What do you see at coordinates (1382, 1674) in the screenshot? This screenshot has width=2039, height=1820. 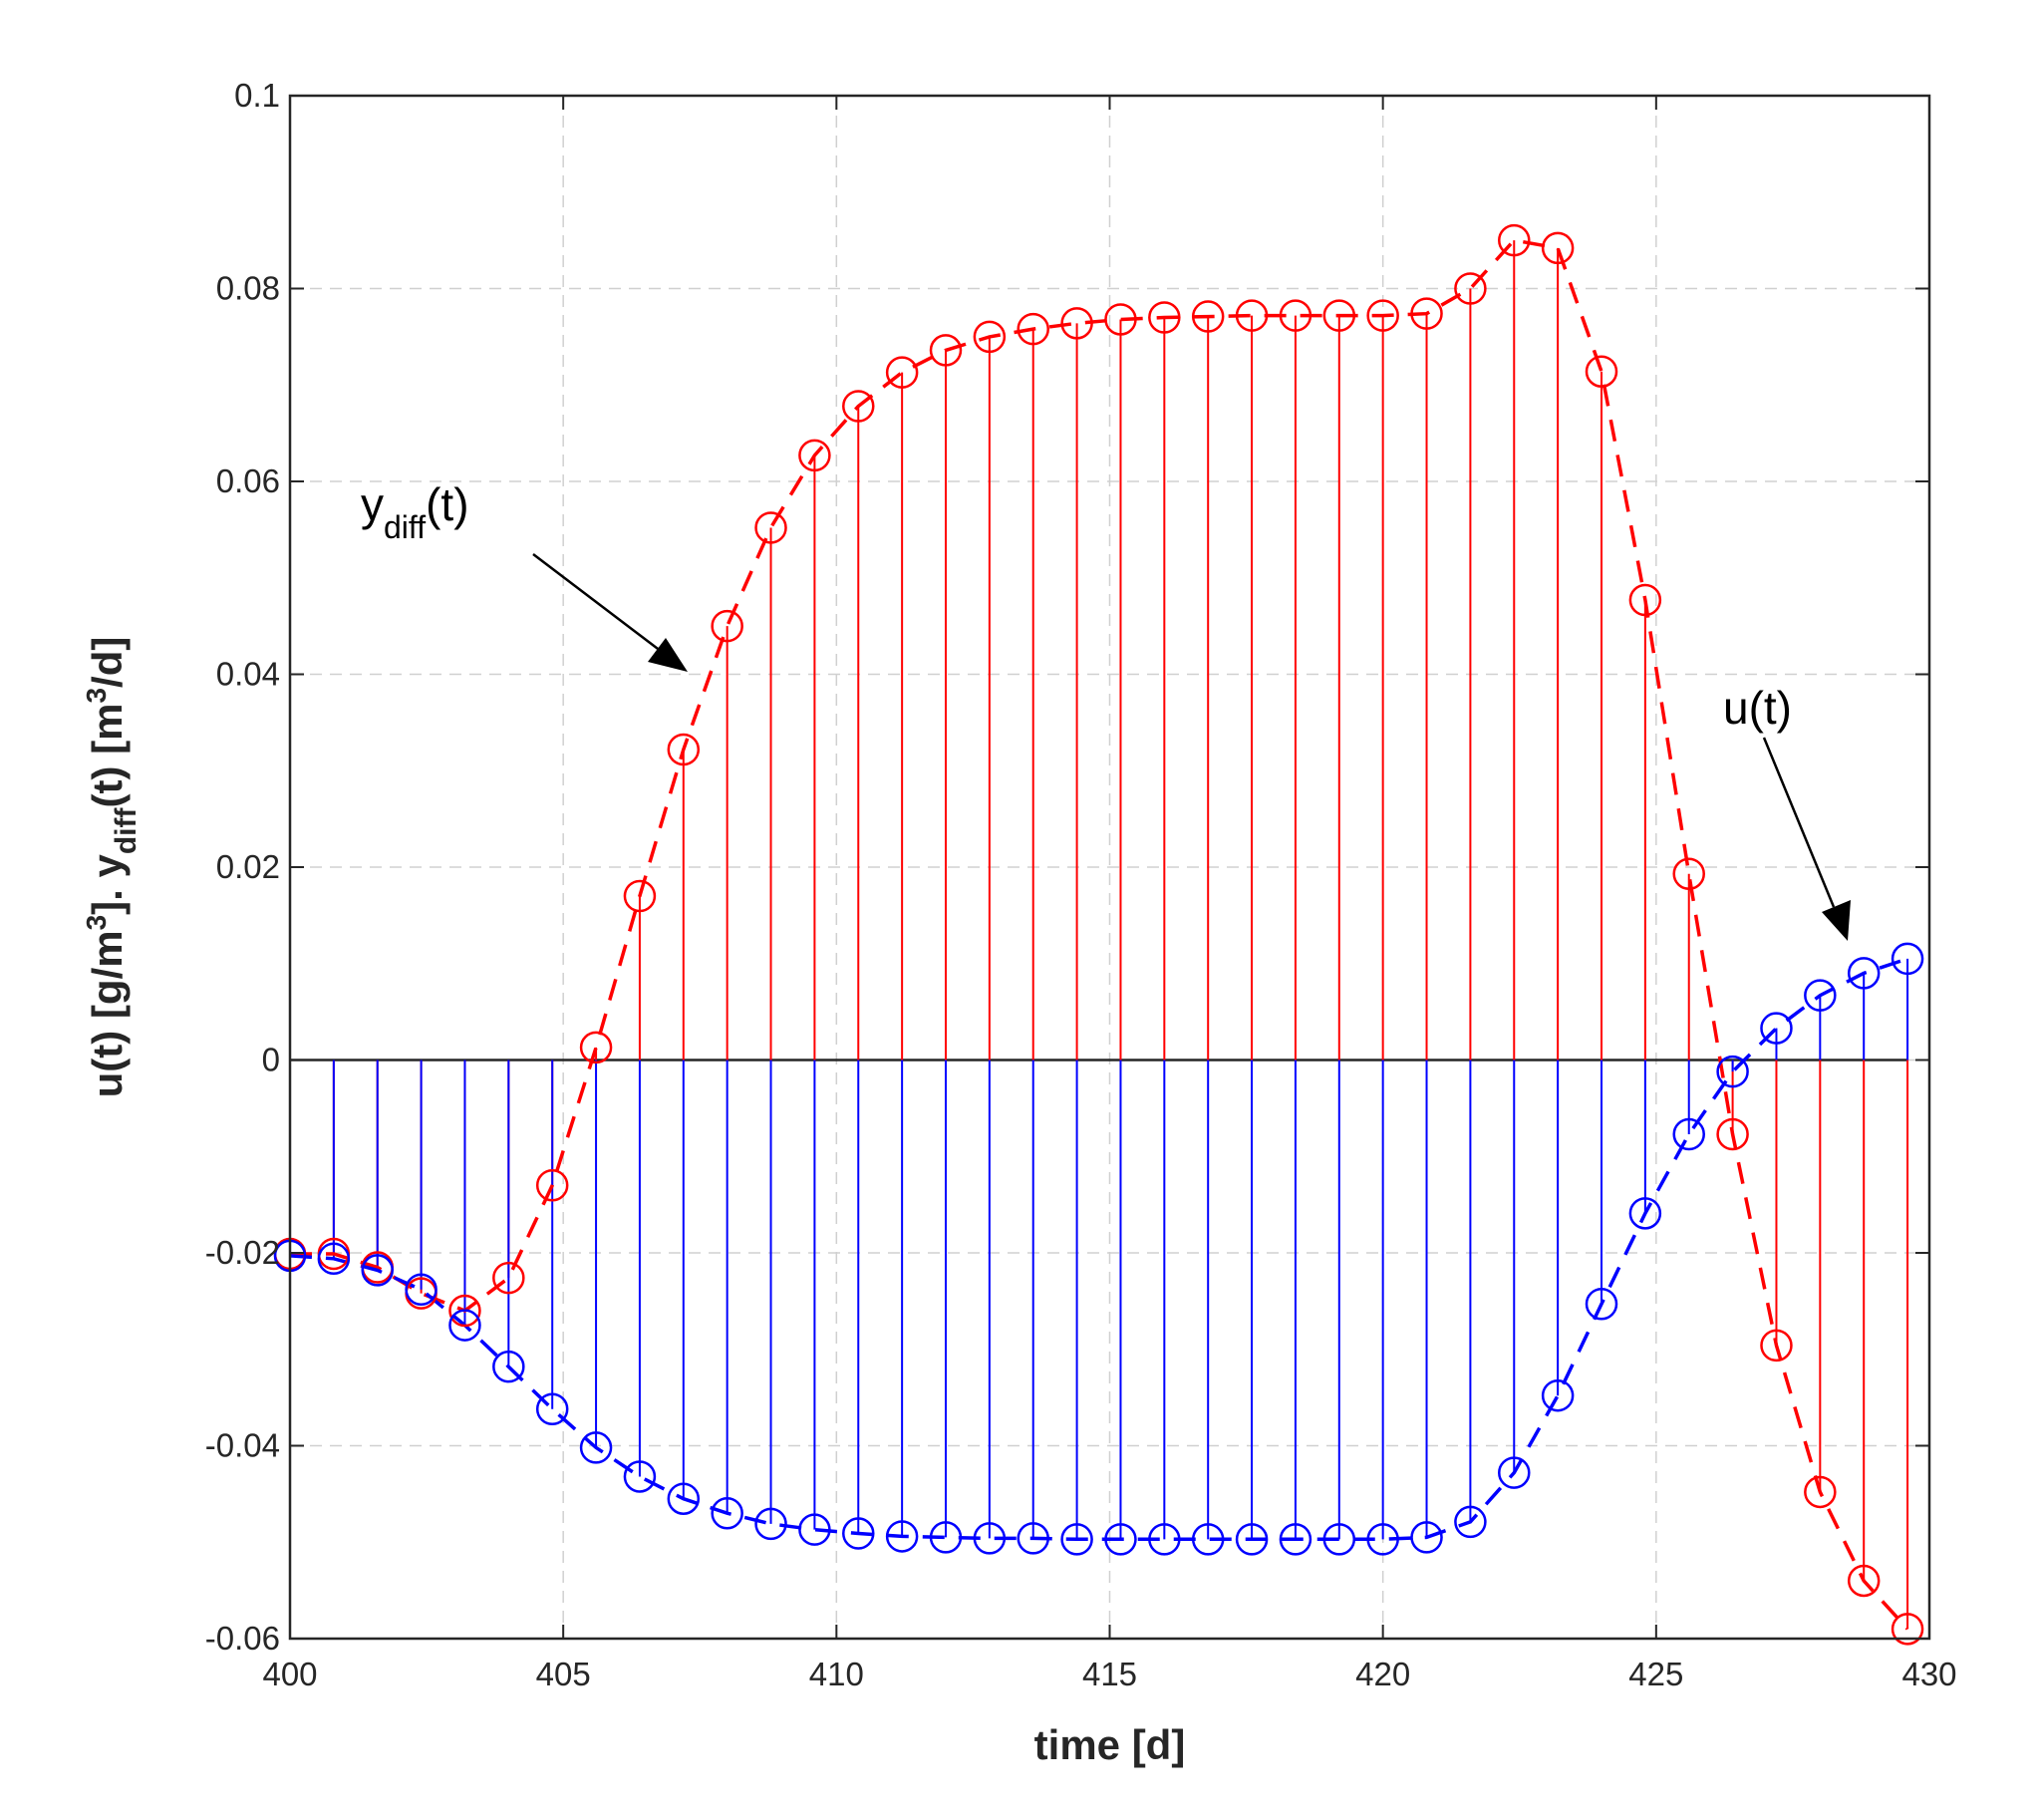 I see `x-tick-label: 420` at bounding box center [1382, 1674].